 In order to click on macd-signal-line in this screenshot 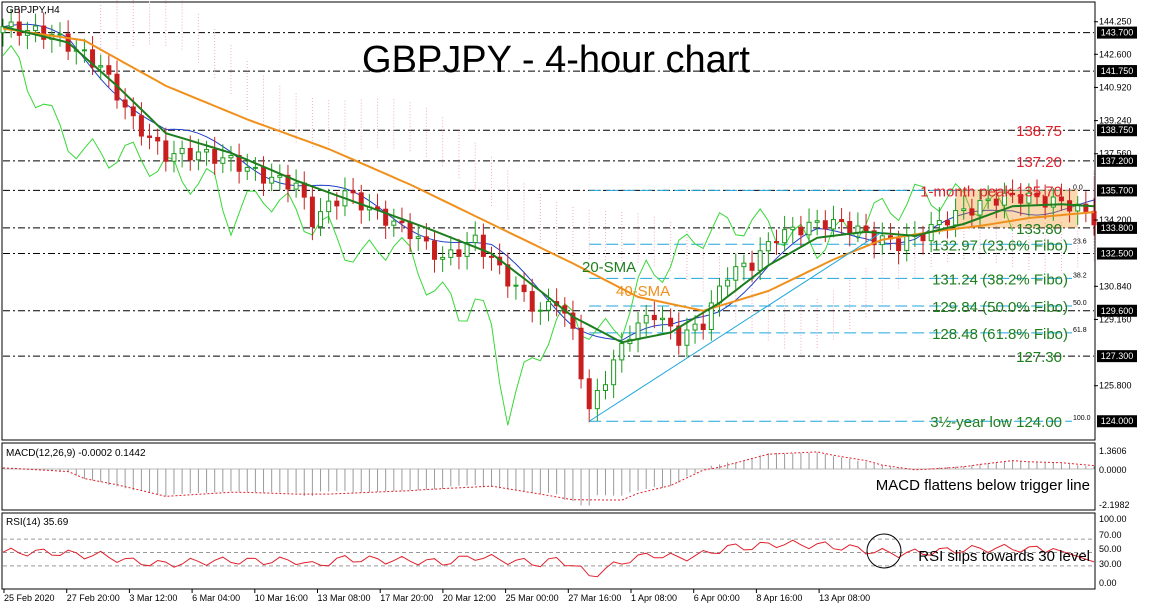, I will do `click(548, 476)`.